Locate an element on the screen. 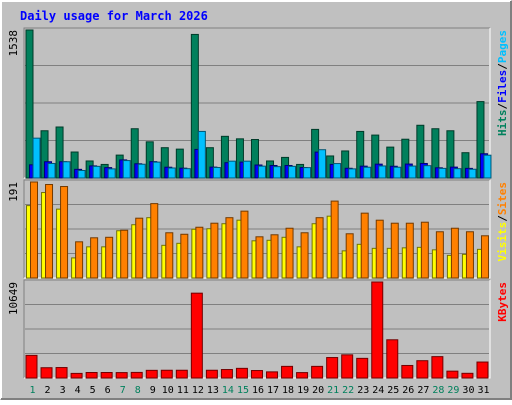 This screenshot has width=512, height=405. x-tick-label: 2 is located at coordinates (48, 390).